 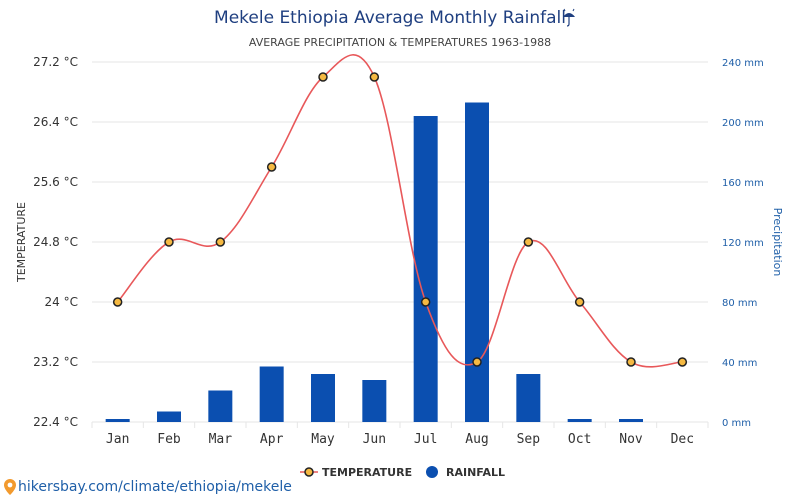 What do you see at coordinates (221, 439) in the screenshot?
I see `x-tick-label: Mar` at bounding box center [221, 439].